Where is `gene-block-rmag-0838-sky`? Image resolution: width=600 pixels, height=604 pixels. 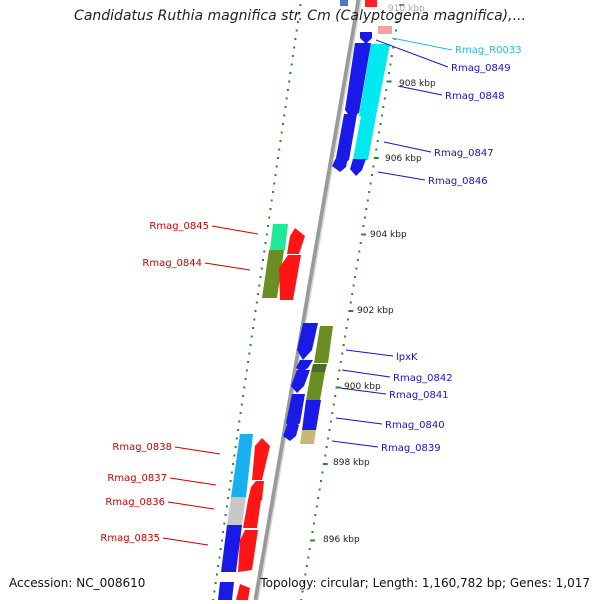
gene-block-rmag-0838-sky is located at coordinates (242, 465).